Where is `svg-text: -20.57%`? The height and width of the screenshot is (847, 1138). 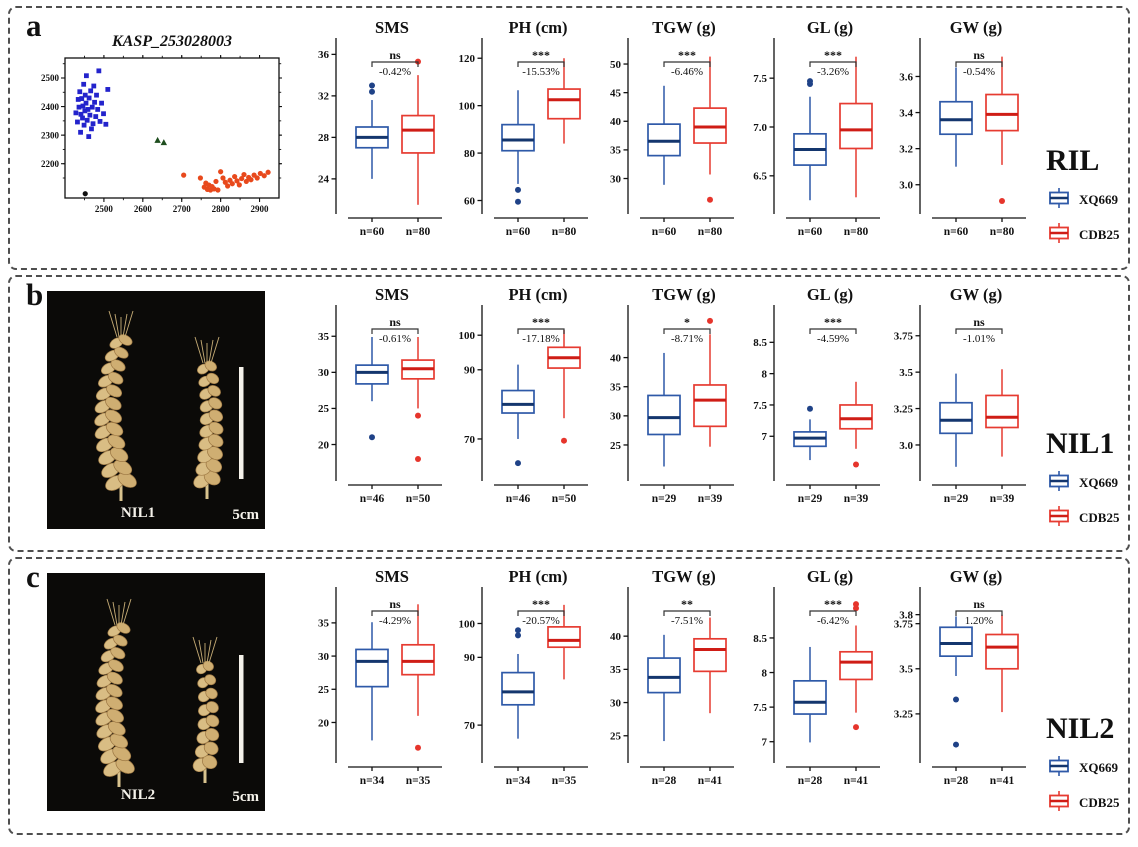
svg-text: -20.57% is located at coordinates (541, 621).